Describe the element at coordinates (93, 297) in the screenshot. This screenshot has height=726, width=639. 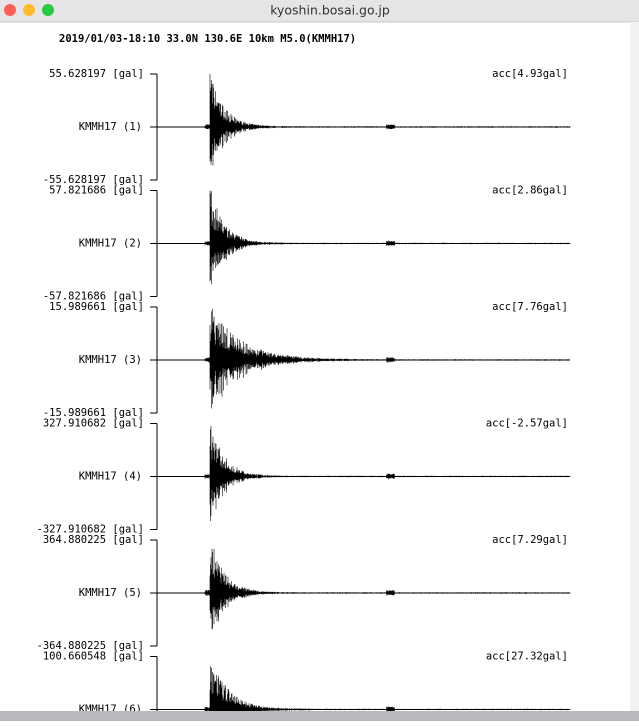
I see `scale-bottom-label: -57.821686 [gal]` at that location.